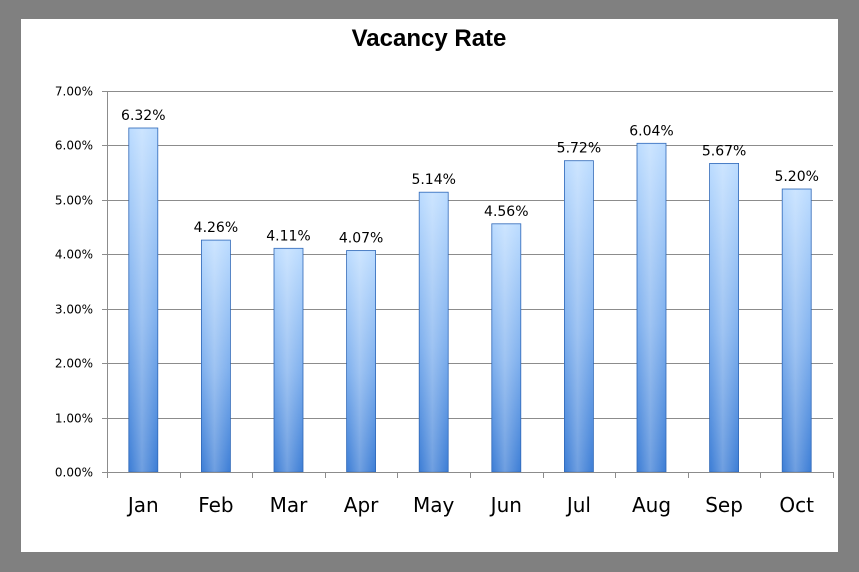  What do you see at coordinates (74, 201) in the screenshot?
I see `y-tick-label: 5.00%` at bounding box center [74, 201].